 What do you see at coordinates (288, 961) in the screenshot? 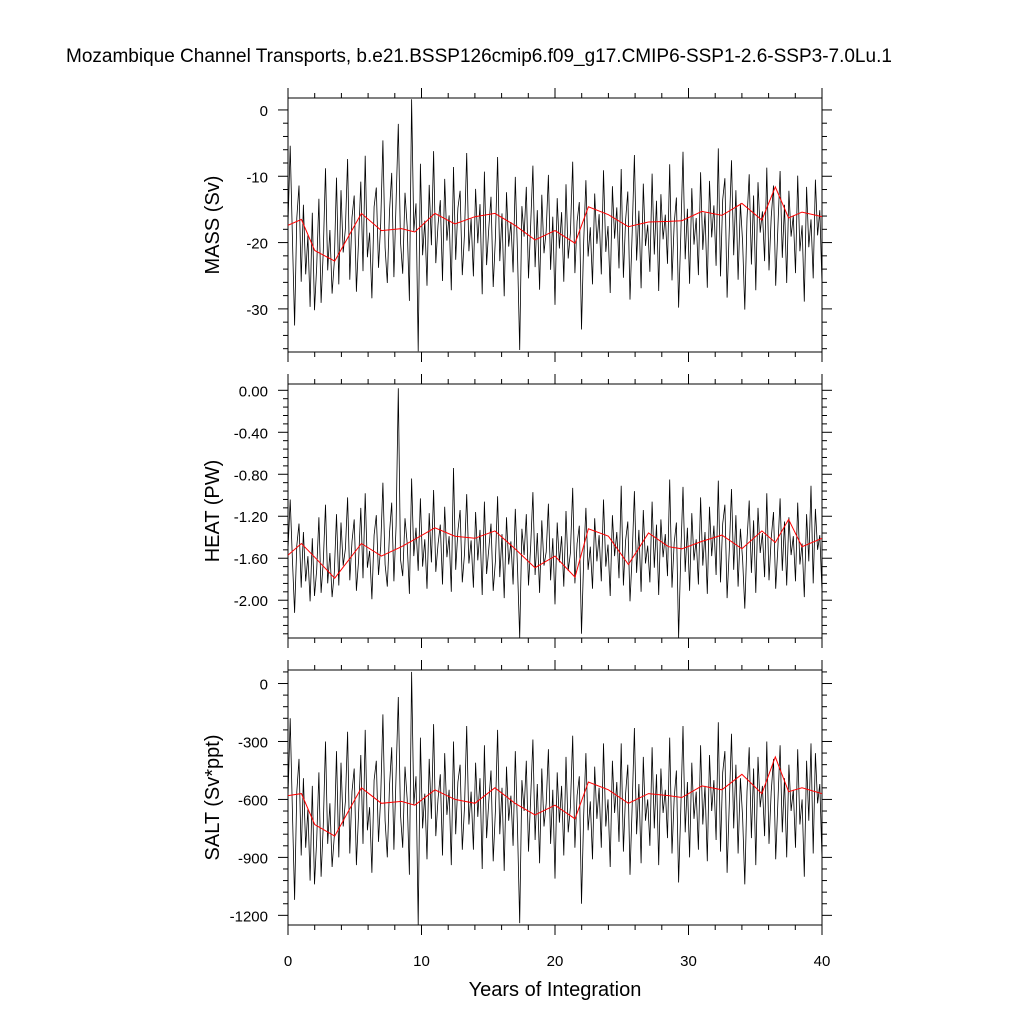
I see `x-tick-label: 0` at bounding box center [288, 961].